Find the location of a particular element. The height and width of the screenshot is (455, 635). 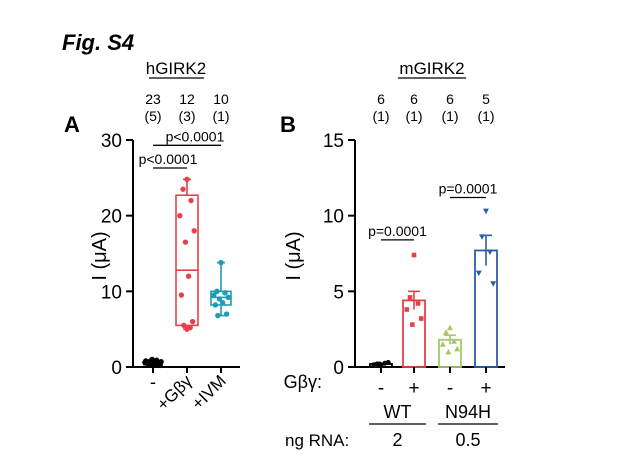

gbg-row-label: Gβγ: is located at coordinates (303, 382).